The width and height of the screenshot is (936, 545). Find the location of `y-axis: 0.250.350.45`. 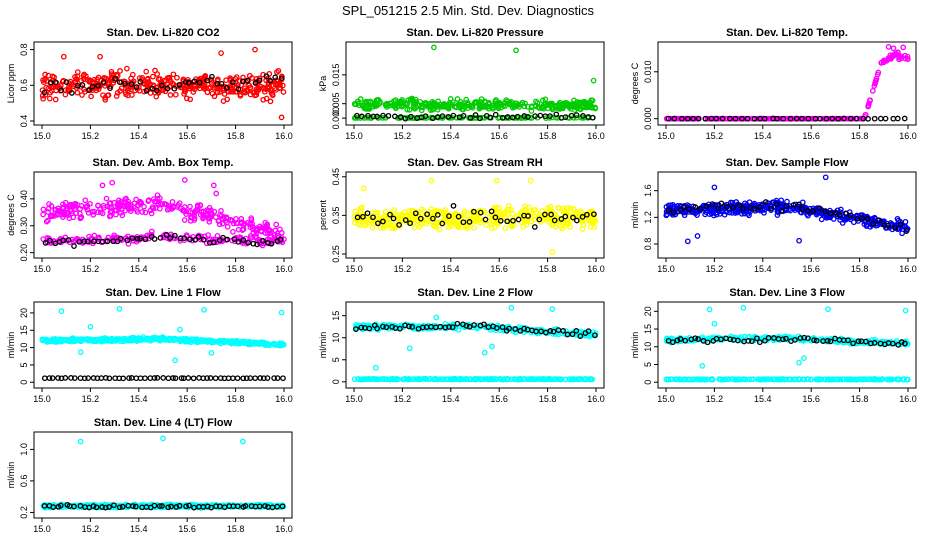

y-axis: 0.250.350.45 is located at coordinates (338, 215).